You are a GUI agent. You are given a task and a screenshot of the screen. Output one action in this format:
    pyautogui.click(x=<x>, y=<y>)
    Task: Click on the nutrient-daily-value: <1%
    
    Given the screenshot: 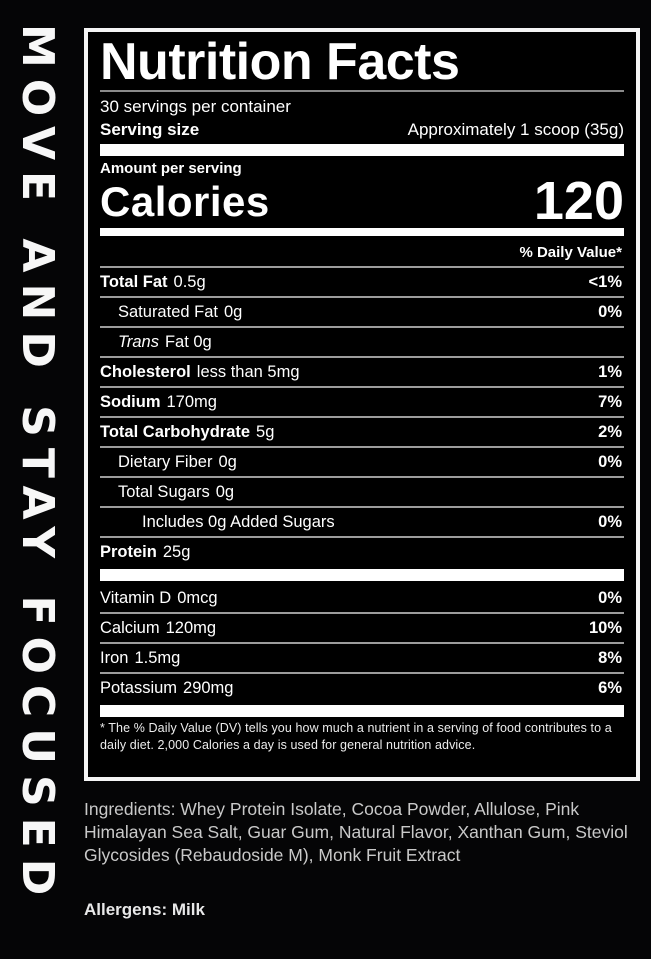 What is the action you would take?
    pyautogui.click(x=605, y=282)
    